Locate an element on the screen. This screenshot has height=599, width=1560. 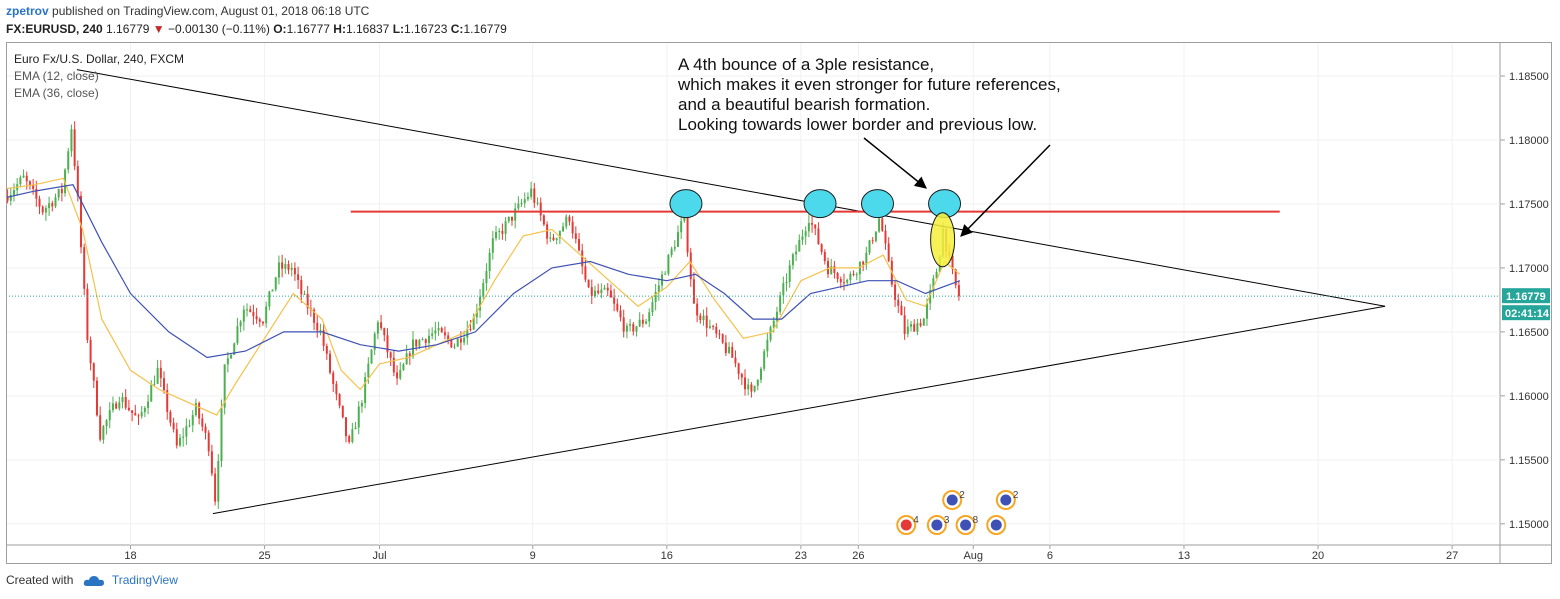
event-count: 4 is located at coordinates (916, 520).